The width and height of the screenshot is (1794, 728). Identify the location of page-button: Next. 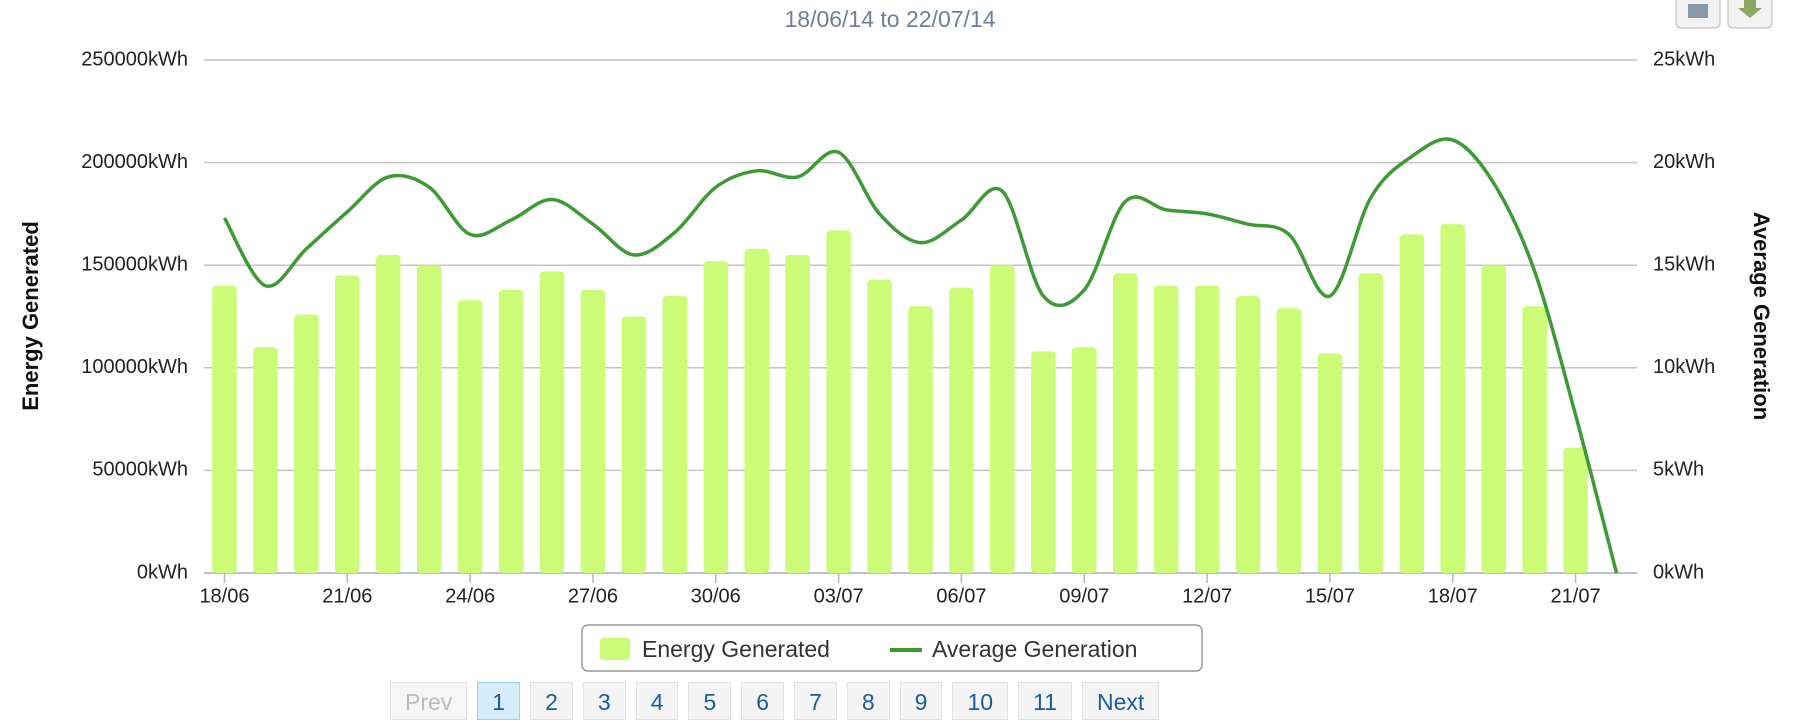
(1120, 701).